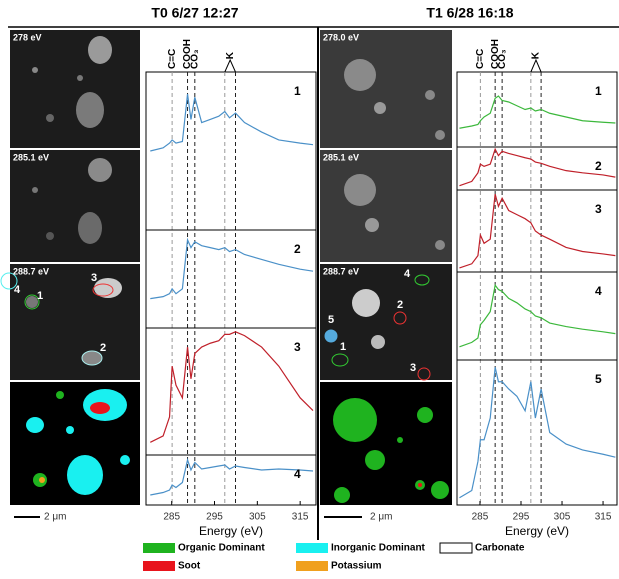 This screenshot has height=579, width=619. Describe the element at coordinates (27, 37) in the screenshot. I see `image-label: 278 eV` at that location.